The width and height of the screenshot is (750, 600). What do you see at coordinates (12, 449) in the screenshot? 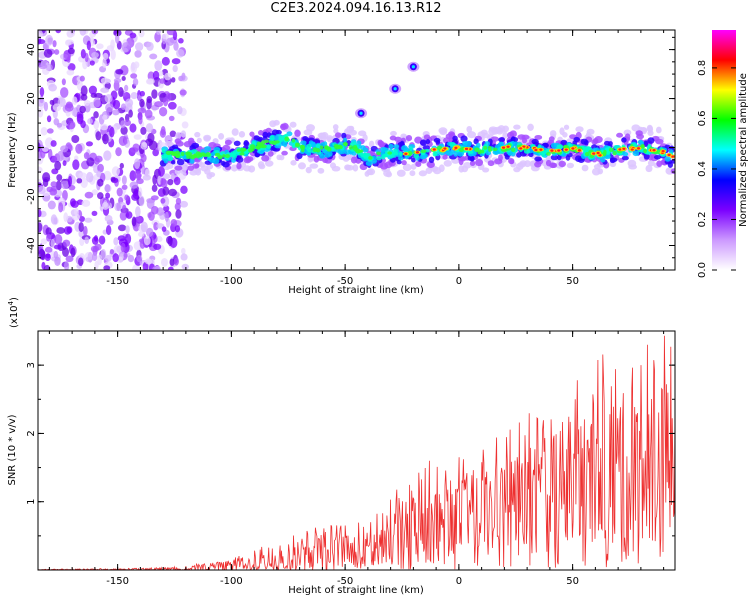
I see `snr-y-axis-label: SNR (10 * v/v)` at bounding box center [12, 449].